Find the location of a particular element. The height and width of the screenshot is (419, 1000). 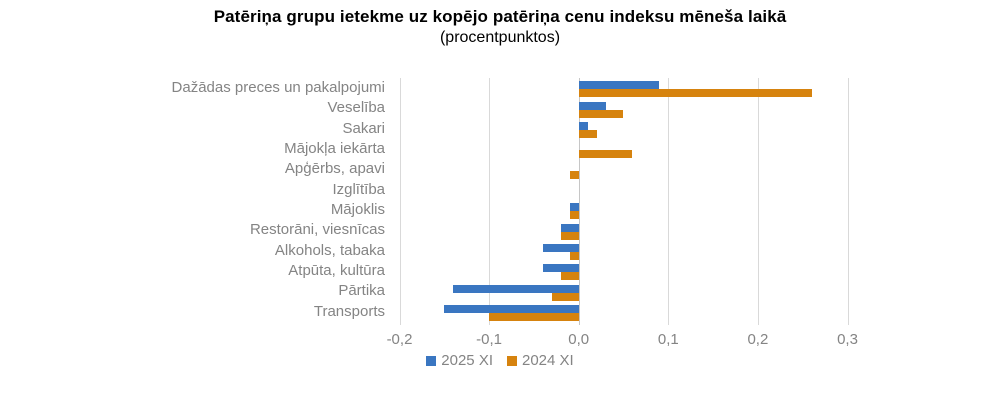

category-label-p-rtika: Pārtika is located at coordinates (361, 291).